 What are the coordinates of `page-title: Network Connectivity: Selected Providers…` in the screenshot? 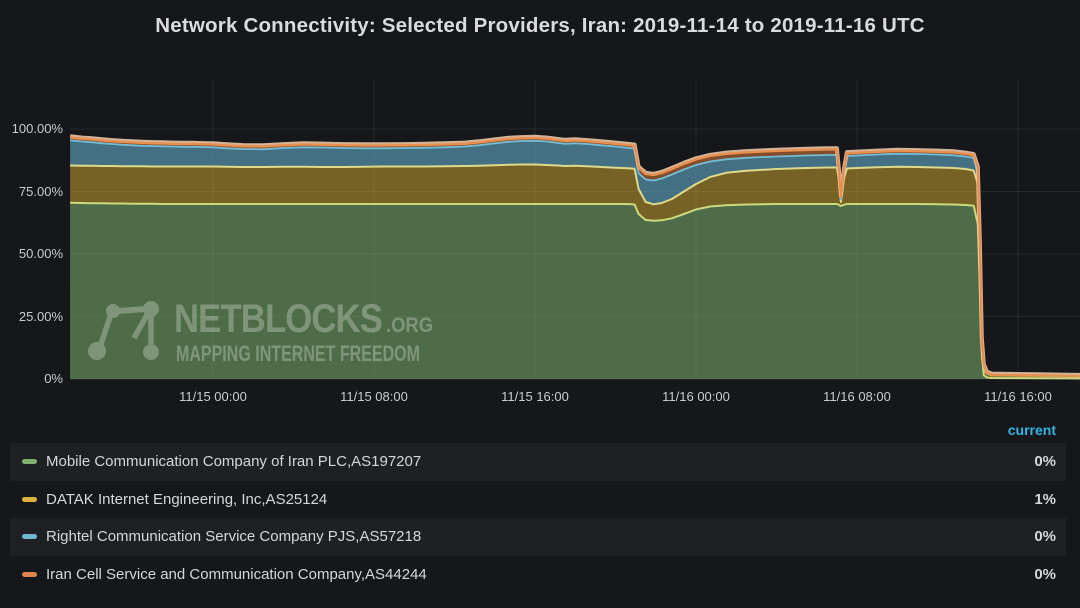 It's located at (540, 25).